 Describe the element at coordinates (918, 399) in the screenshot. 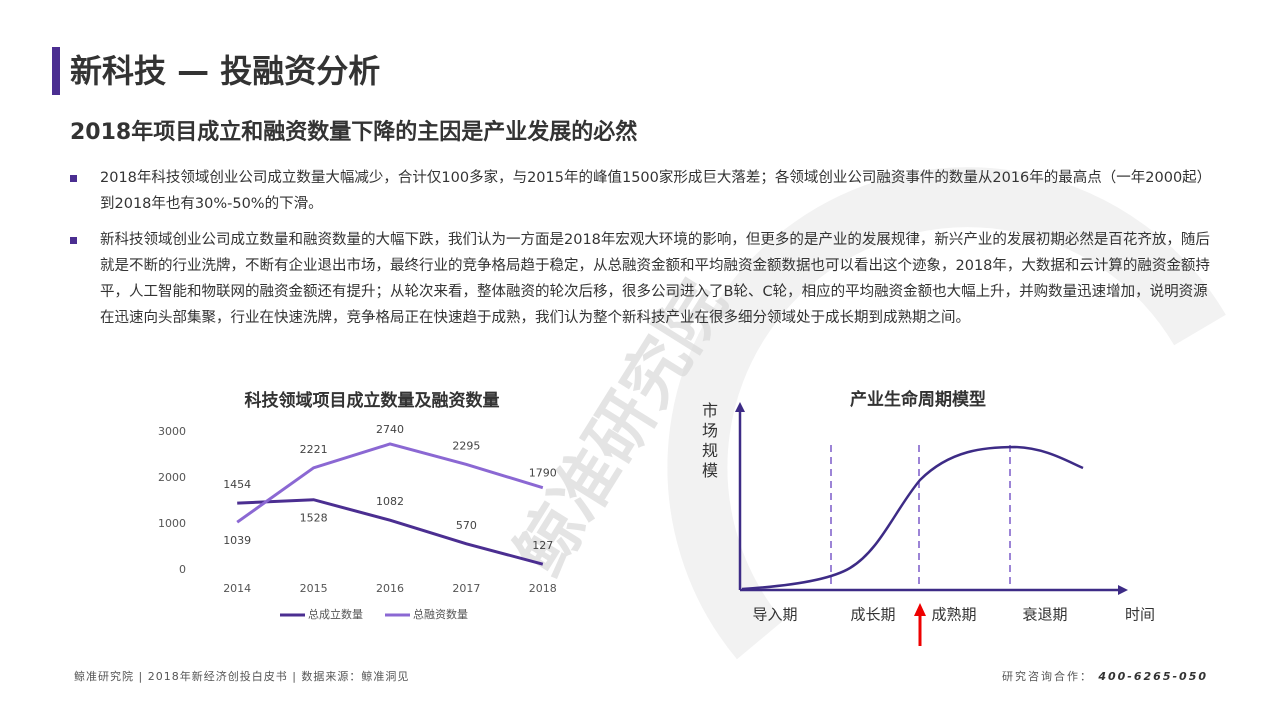

I see `diagram-title: 产业生命周期模型` at that location.